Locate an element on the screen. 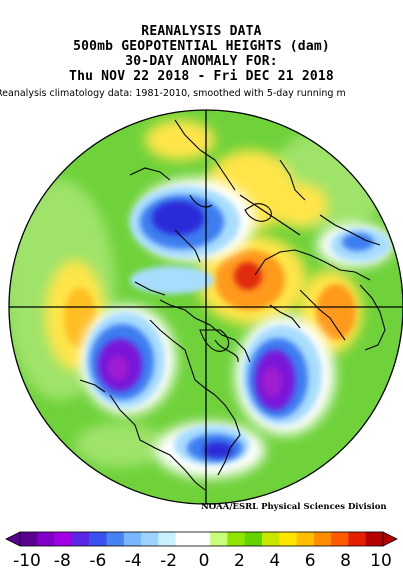  title-line-1: REANALYSIS DATA is located at coordinates (201, 31).